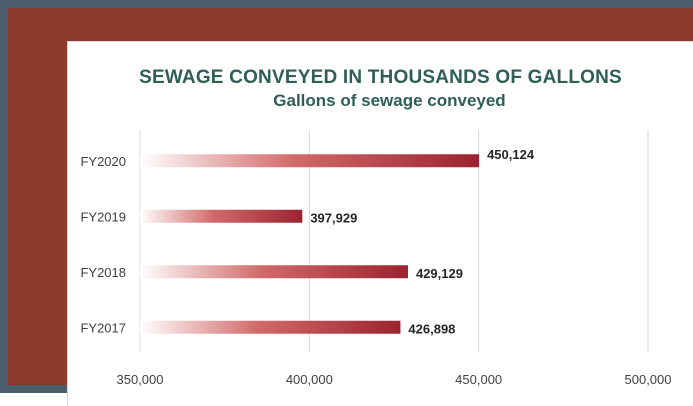 Image resolution: width=693 pixels, height=406 pixels. Describe the element at coordinates (103, 327) in the screenshot. I see `category-label: FY2017` at that location.